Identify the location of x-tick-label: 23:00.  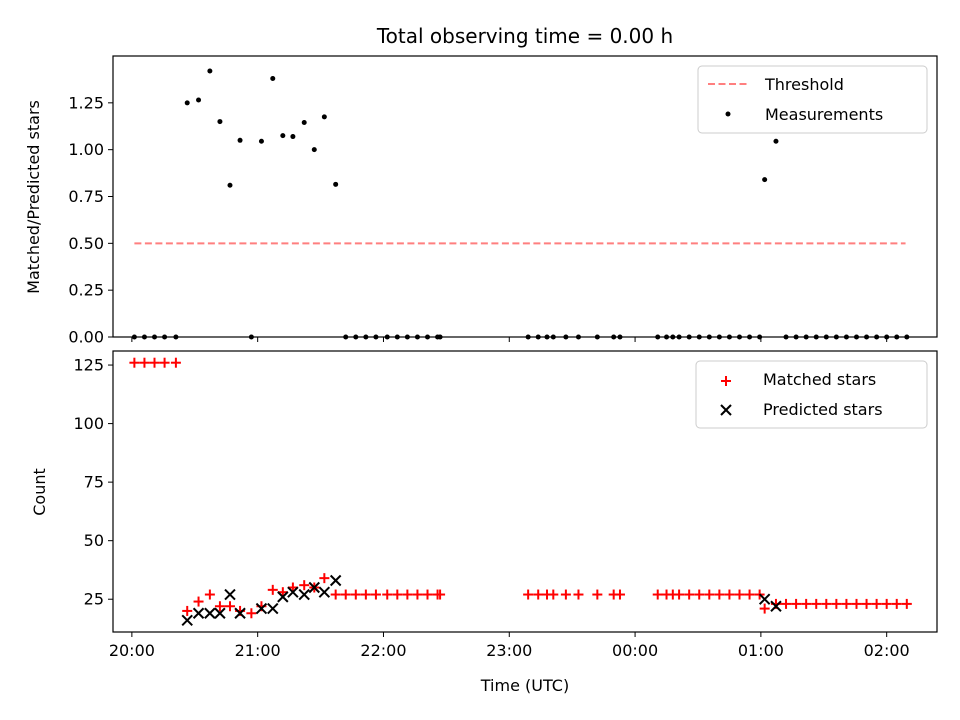
(509, 650).